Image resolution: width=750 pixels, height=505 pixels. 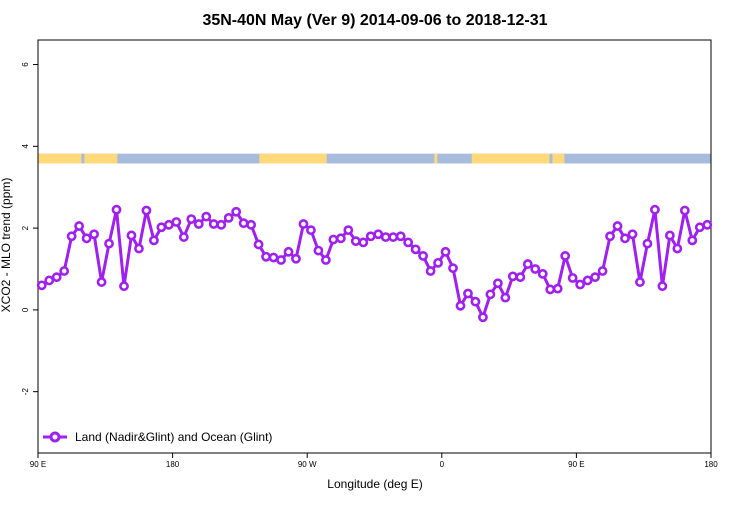 What do you see at coordinates (374, 484) in the screenshot?
I see `x-axis-label: Longitude (deg E)` at bounding box center [374, 484].